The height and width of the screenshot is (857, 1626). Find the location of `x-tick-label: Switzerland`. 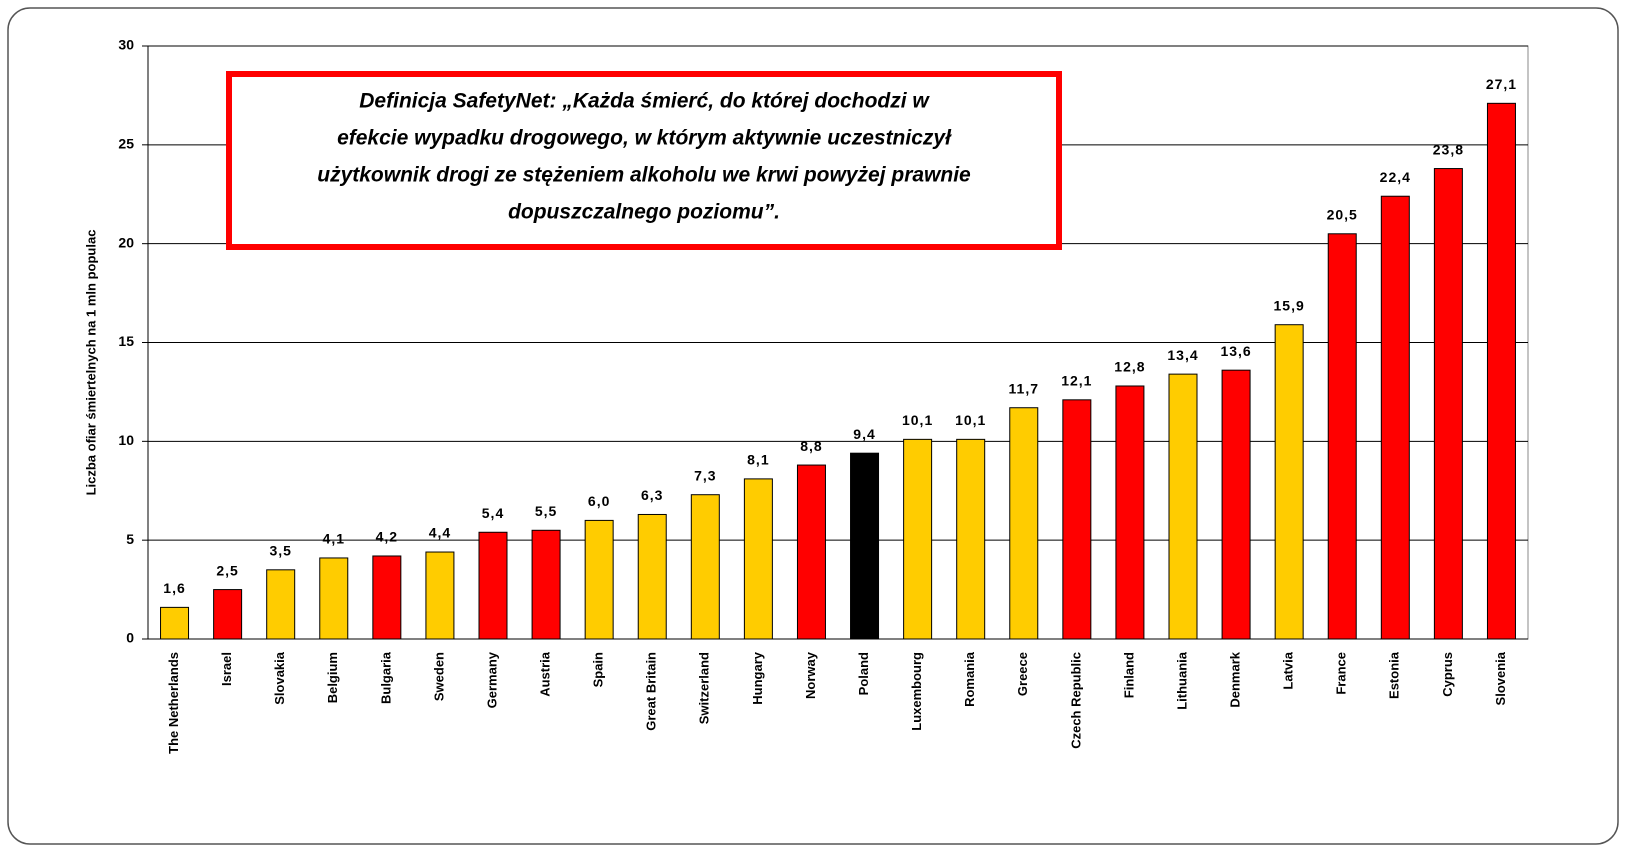

x-tick-label: Switzerland is located at coordinates (704, 688).